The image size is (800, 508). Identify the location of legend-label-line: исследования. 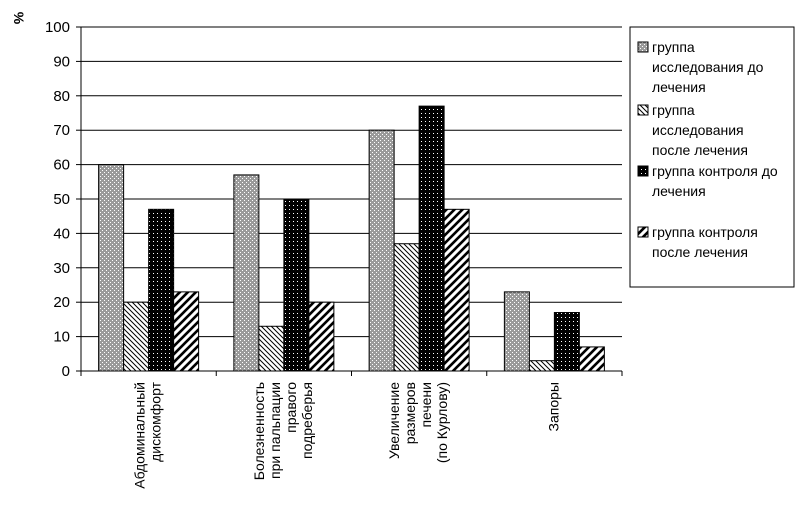
(698, 130).